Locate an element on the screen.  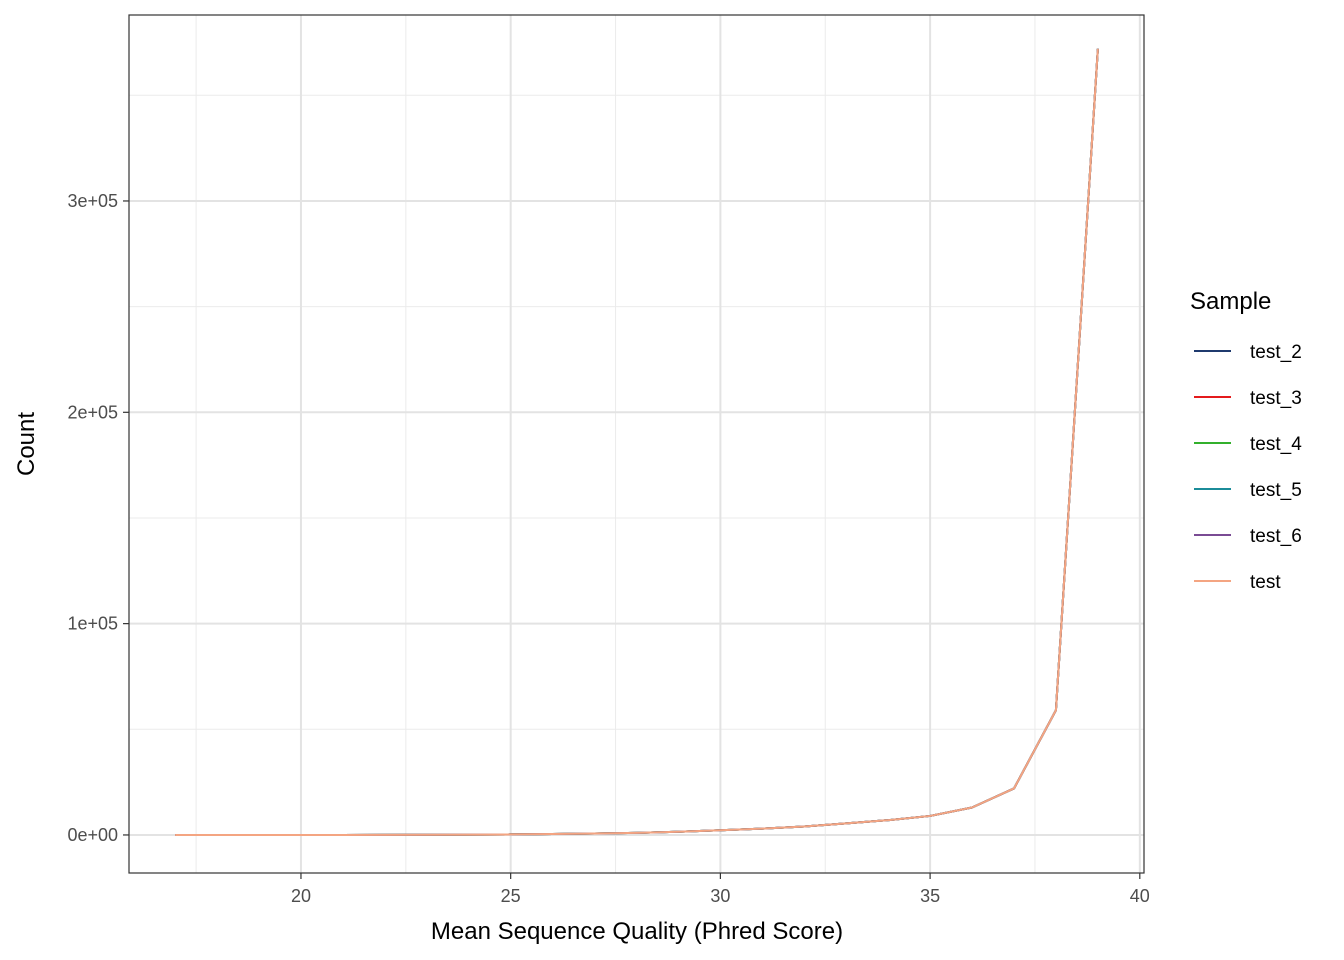
x-axis-title: Mean Sequence Quality (Phred Score) is located at coordinates (637, 931).